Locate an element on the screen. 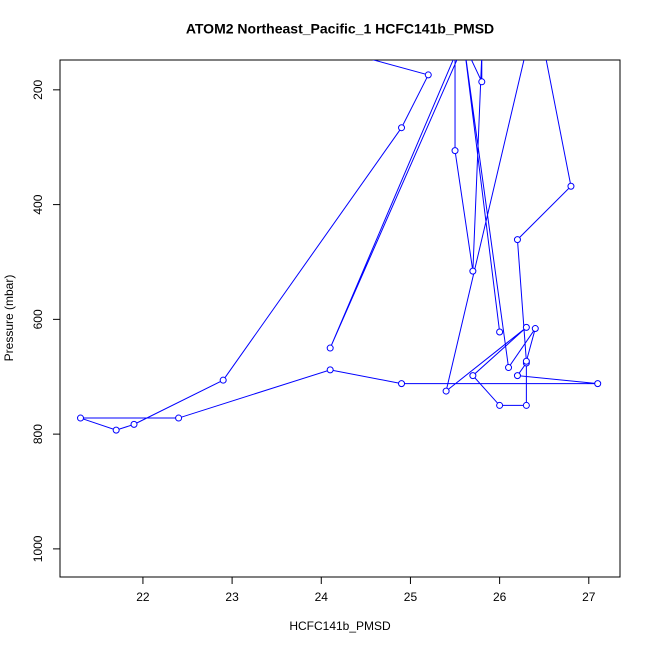 This screenshot has height=650, width=650. x-tick-label: 24 is located at coordinates (322, 597).